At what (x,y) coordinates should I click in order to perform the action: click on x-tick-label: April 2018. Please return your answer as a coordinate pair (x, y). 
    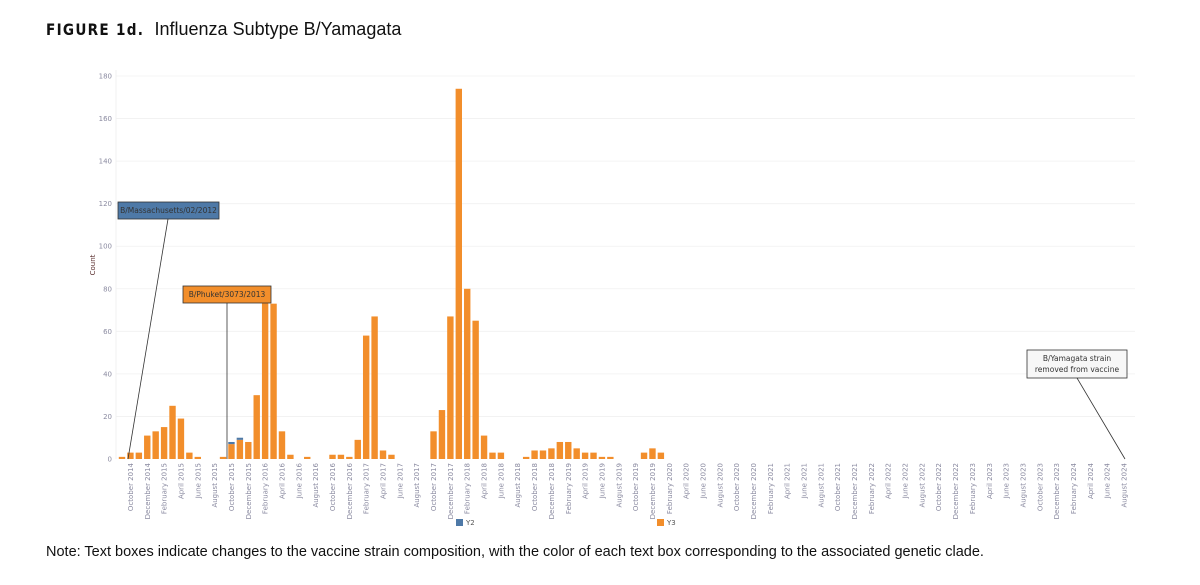
    Looking at the image, I should click on (485, 481).